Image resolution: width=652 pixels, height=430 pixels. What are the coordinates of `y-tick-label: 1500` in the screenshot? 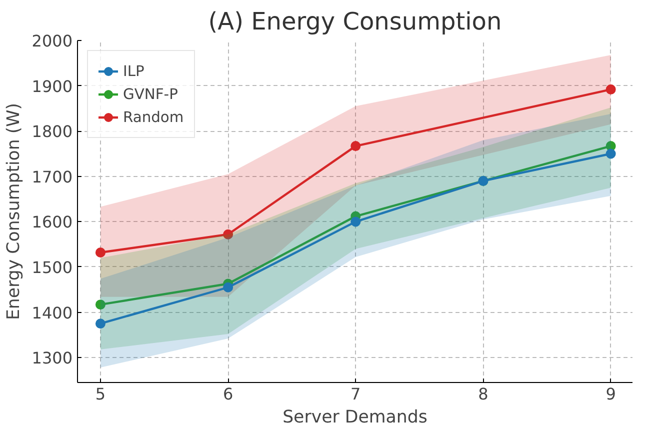 It's located at (52, 267).